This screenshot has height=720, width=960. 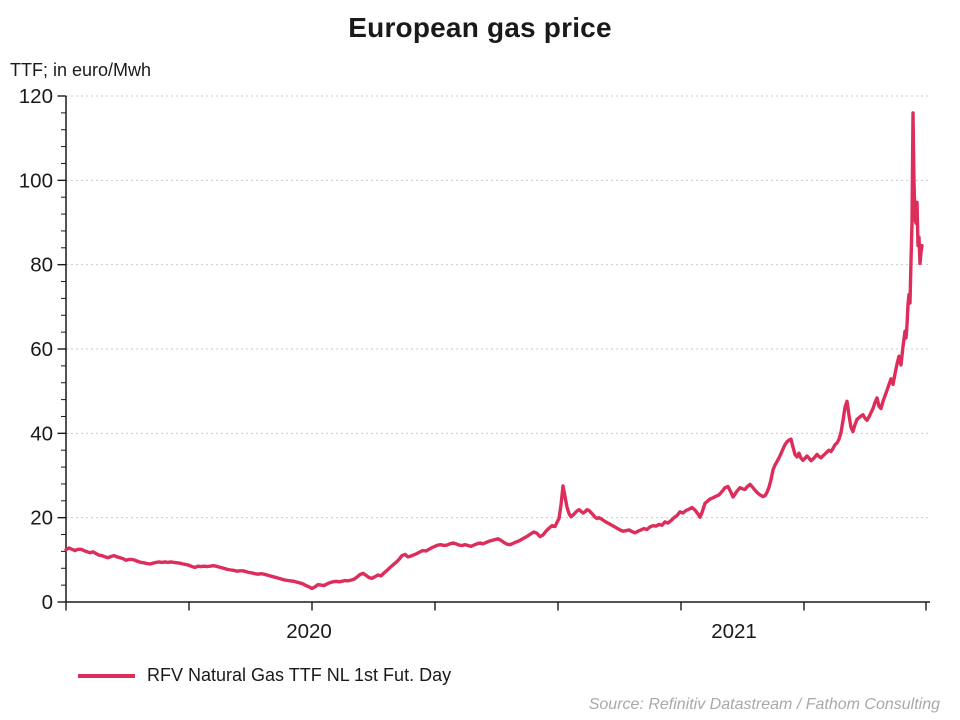 What do you see at coordinates (480, 27) in the screenshot?
I see `page-title: European gas price` at bounding box center [480, 27].